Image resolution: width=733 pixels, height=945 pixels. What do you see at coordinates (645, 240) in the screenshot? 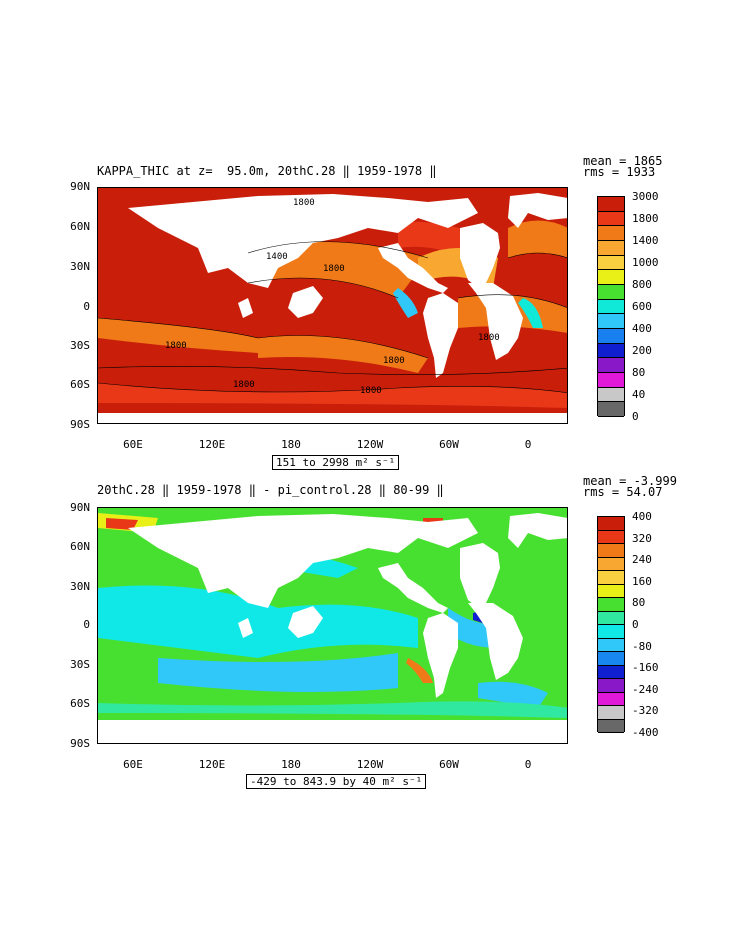
I see `colorbar-label: 1400` at bounding box center [645, 240].